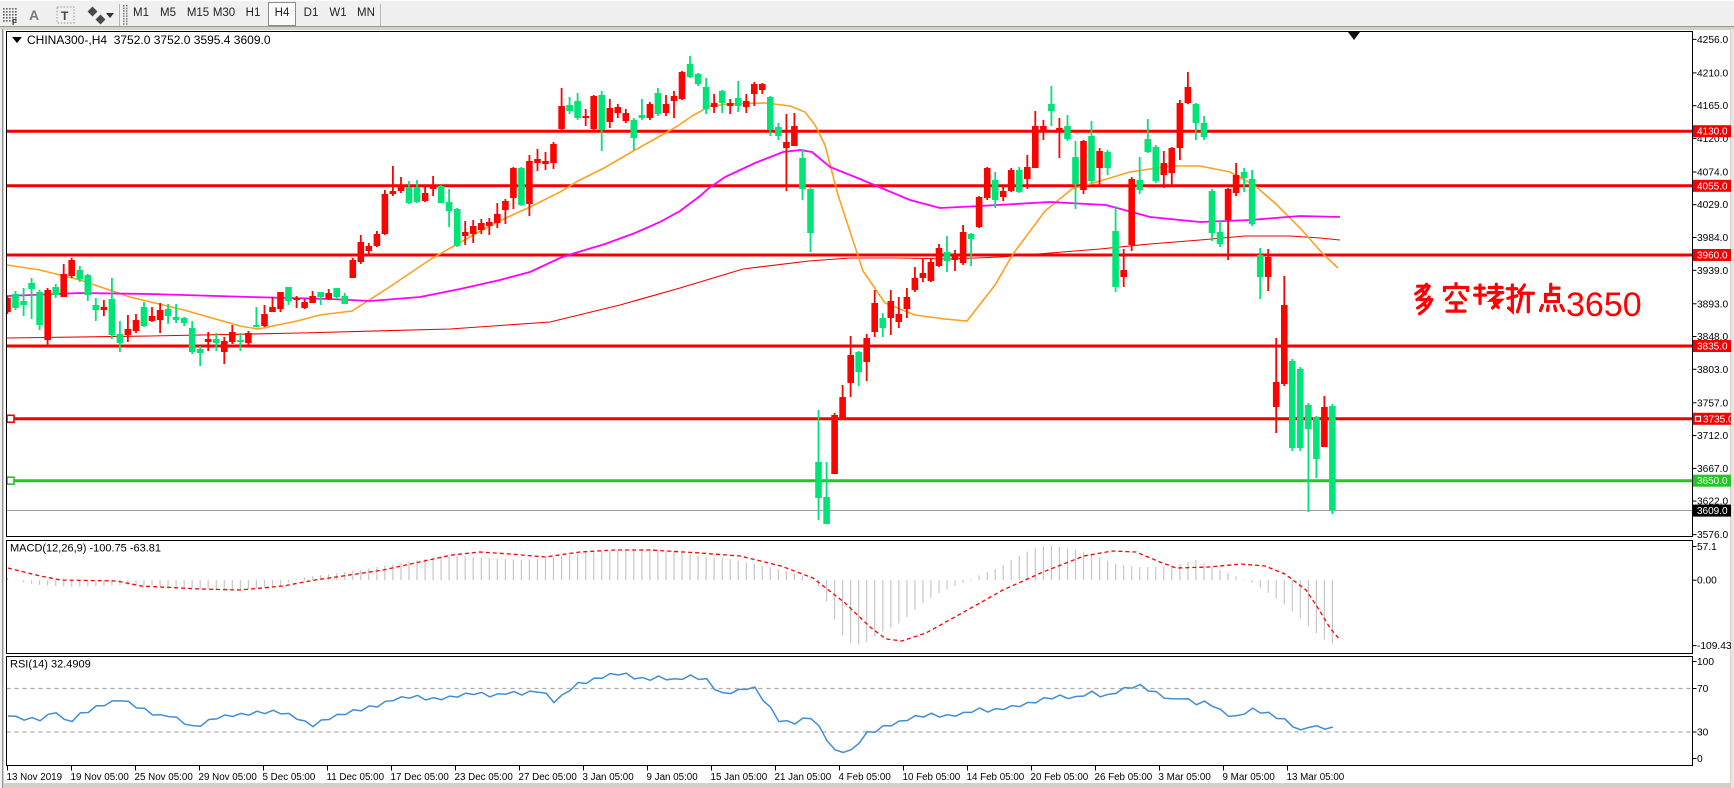 Image resolution: width=1734 pixels, height=788 pixels. Describe the element at coordinates (803, 777) in the screenshot. I see `svg-text: 21 Jan 05:00` at that location.